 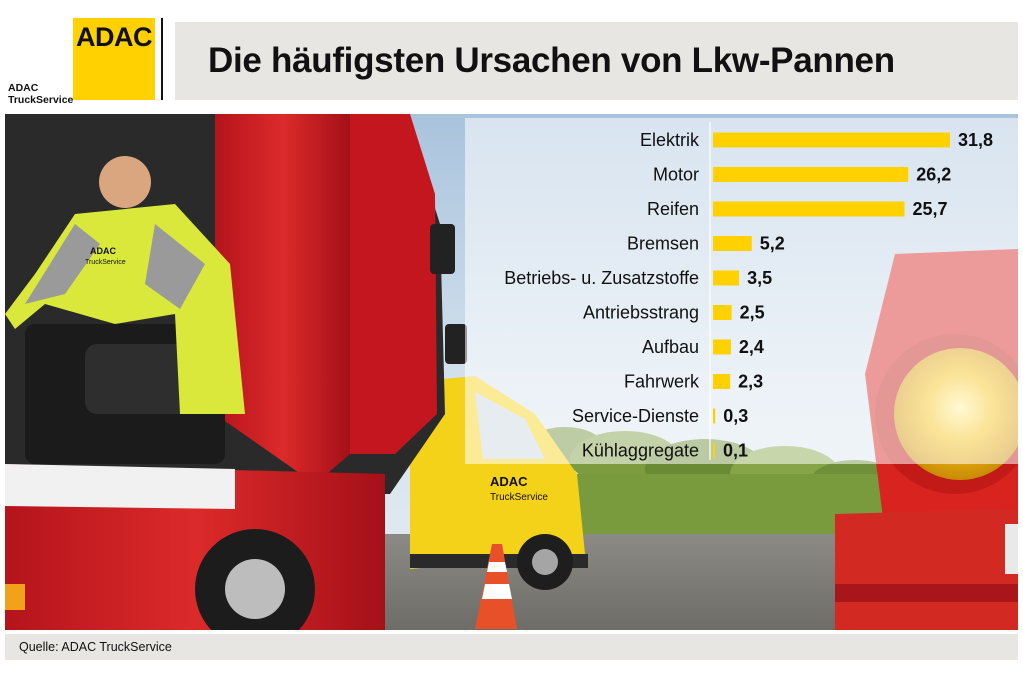 I want to click on category-label: Kühlaggregate, so click(x=640, y=451).